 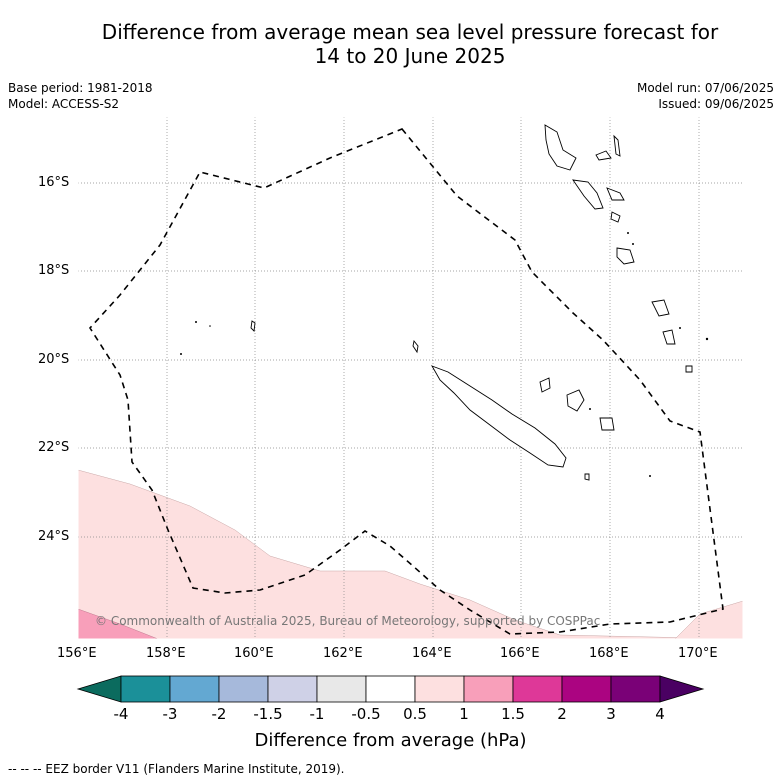 I want to click on colorbar-label: -3, so click(x=170, y=714).